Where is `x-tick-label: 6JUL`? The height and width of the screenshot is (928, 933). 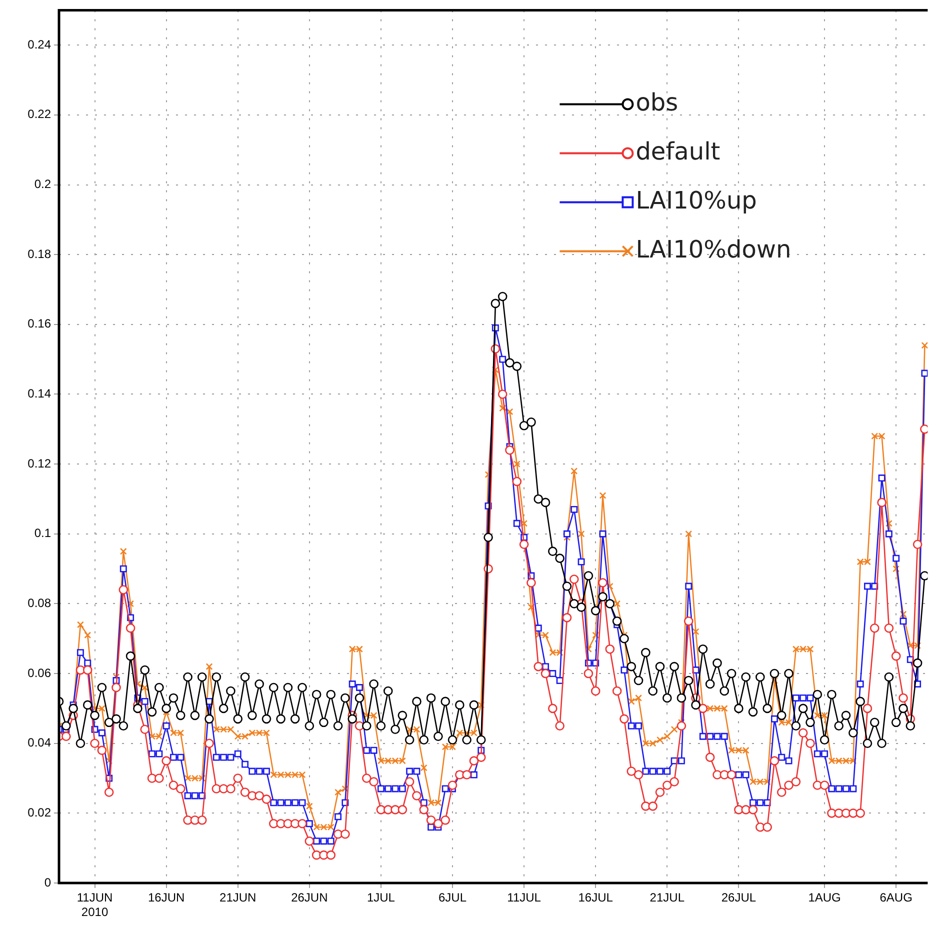 x-tick-label: 6JUL is located at coordinates (452, 897).